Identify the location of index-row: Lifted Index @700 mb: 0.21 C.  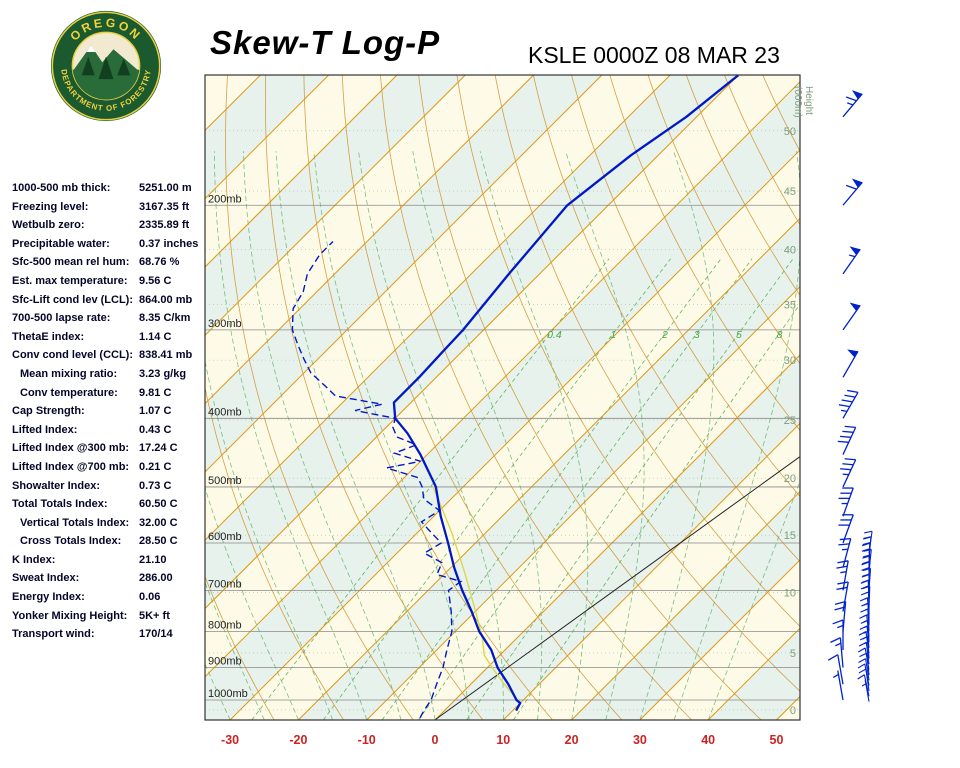
(108, 470).